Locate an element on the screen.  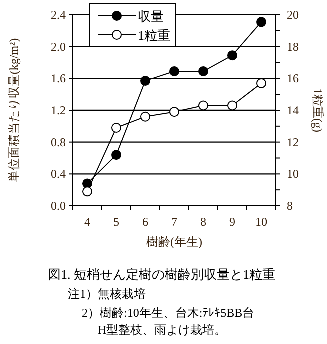
y2-tick-label: 10 is located at coordinates (293, 174).